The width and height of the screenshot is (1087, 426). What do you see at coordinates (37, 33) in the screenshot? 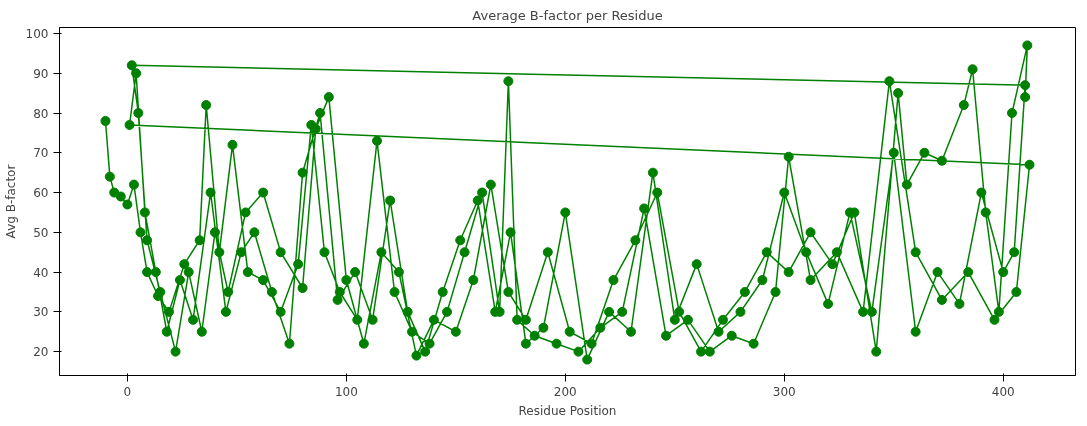
I see `y-tick-label: 100` at bounding box center [37, 33].